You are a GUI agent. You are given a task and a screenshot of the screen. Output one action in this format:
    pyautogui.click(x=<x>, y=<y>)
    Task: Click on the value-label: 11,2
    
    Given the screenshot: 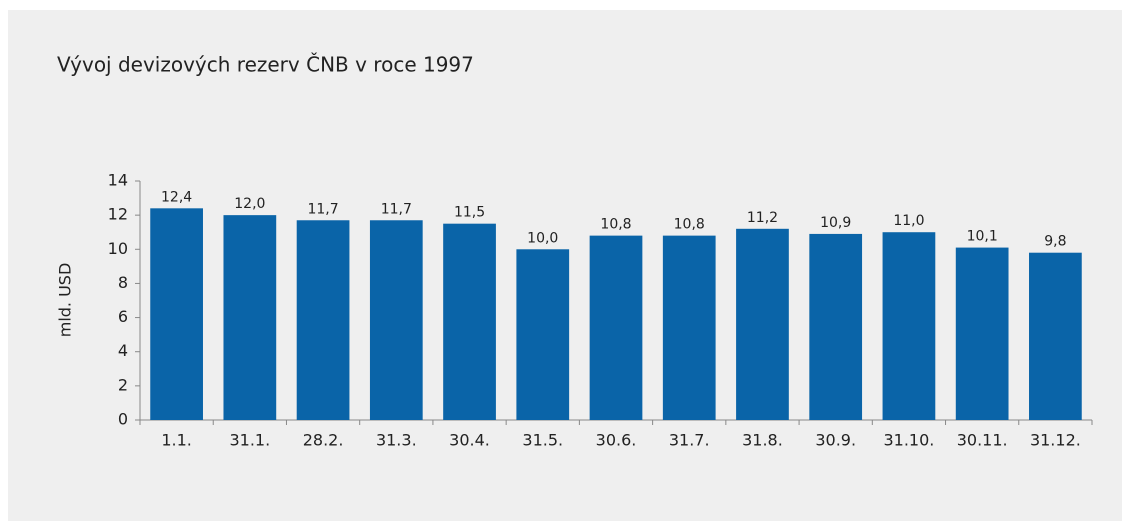 What is the action you would take?
    pyautogui.click(x=762, y=218)
    